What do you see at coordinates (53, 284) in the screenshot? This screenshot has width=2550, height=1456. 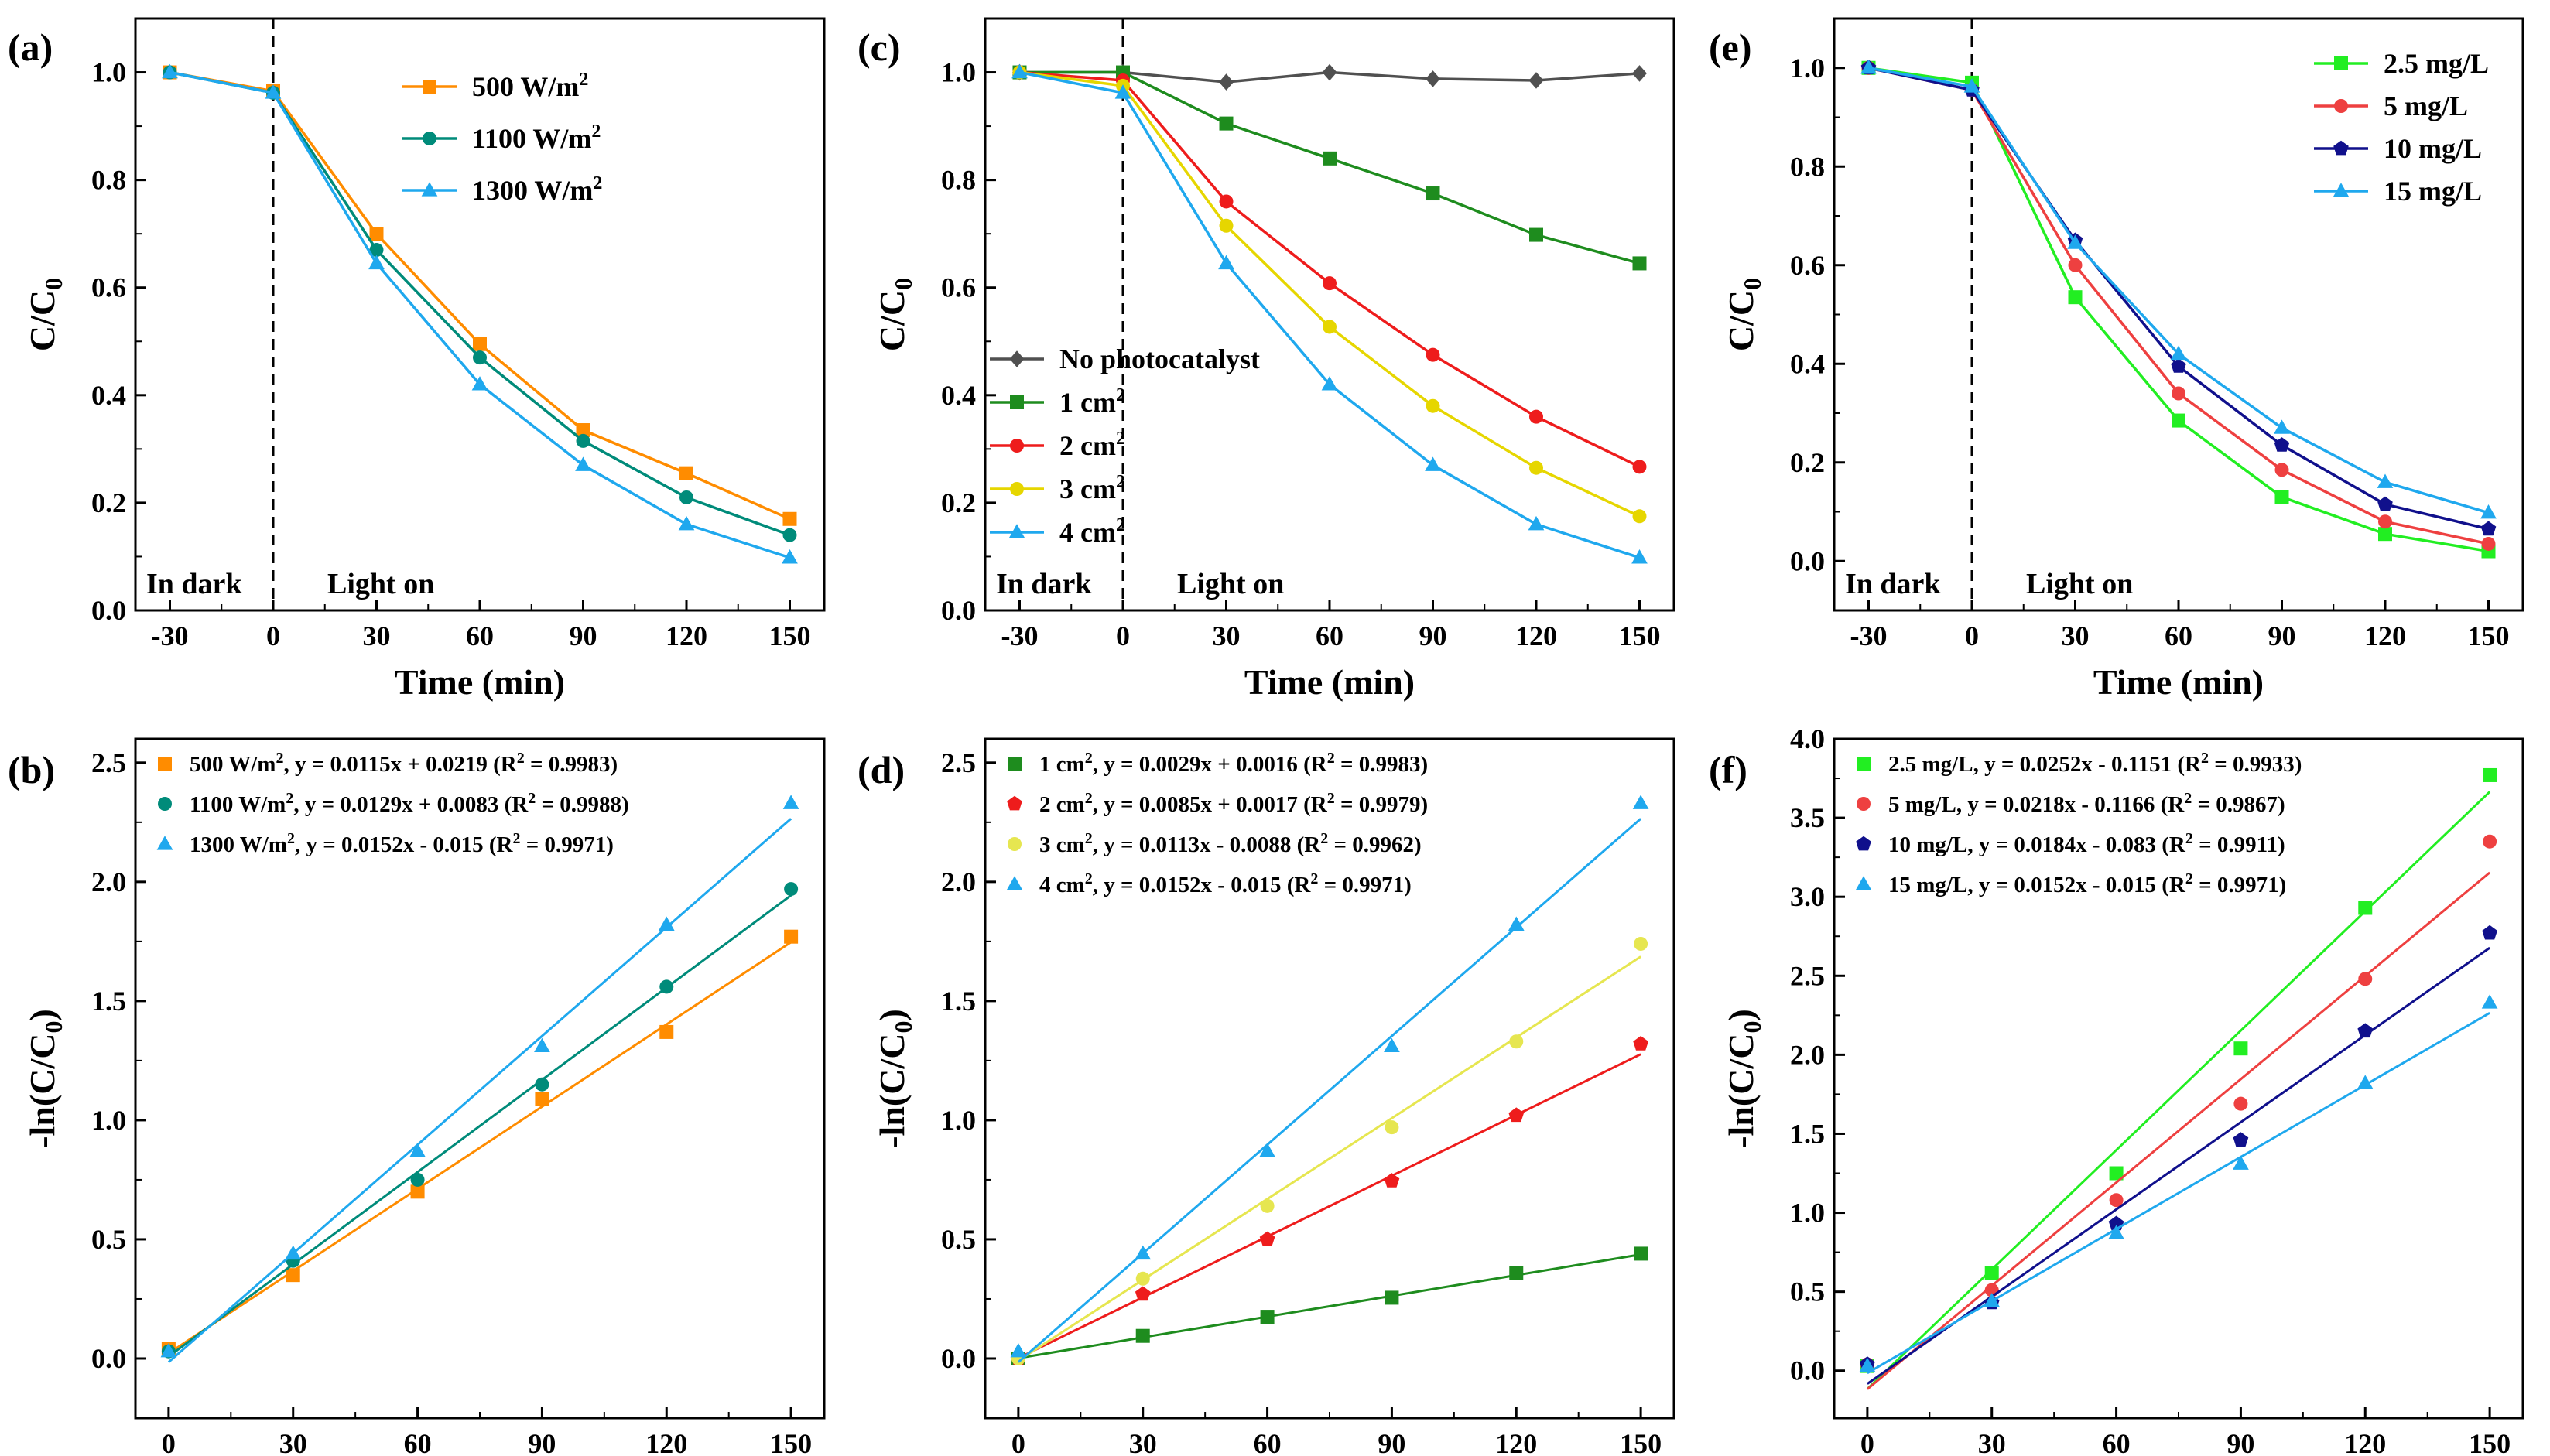 I see `y-axis-title-sub: 0` at bounding box center [53, 284].